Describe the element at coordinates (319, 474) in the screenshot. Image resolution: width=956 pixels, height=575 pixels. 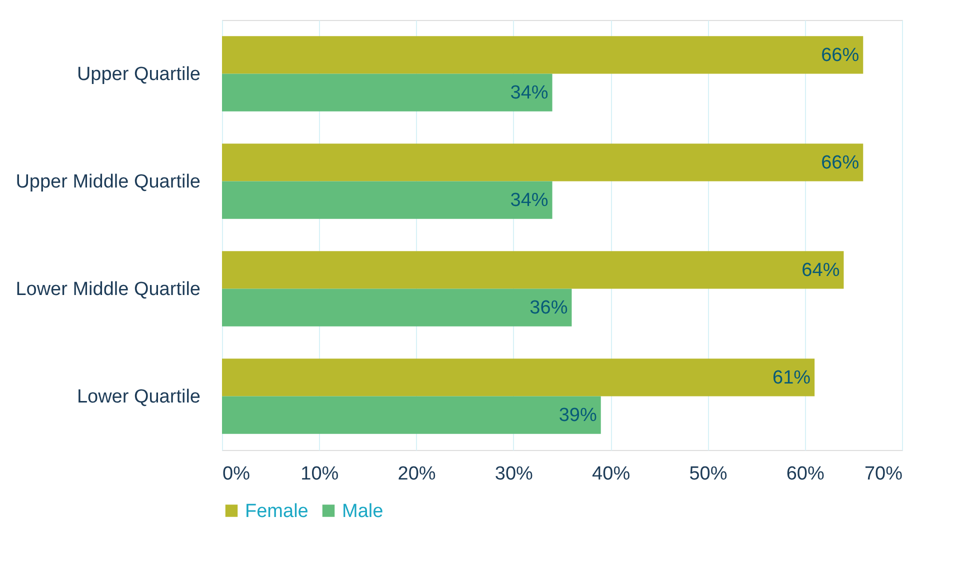
I see `x-tick-label: 10%` at that location.